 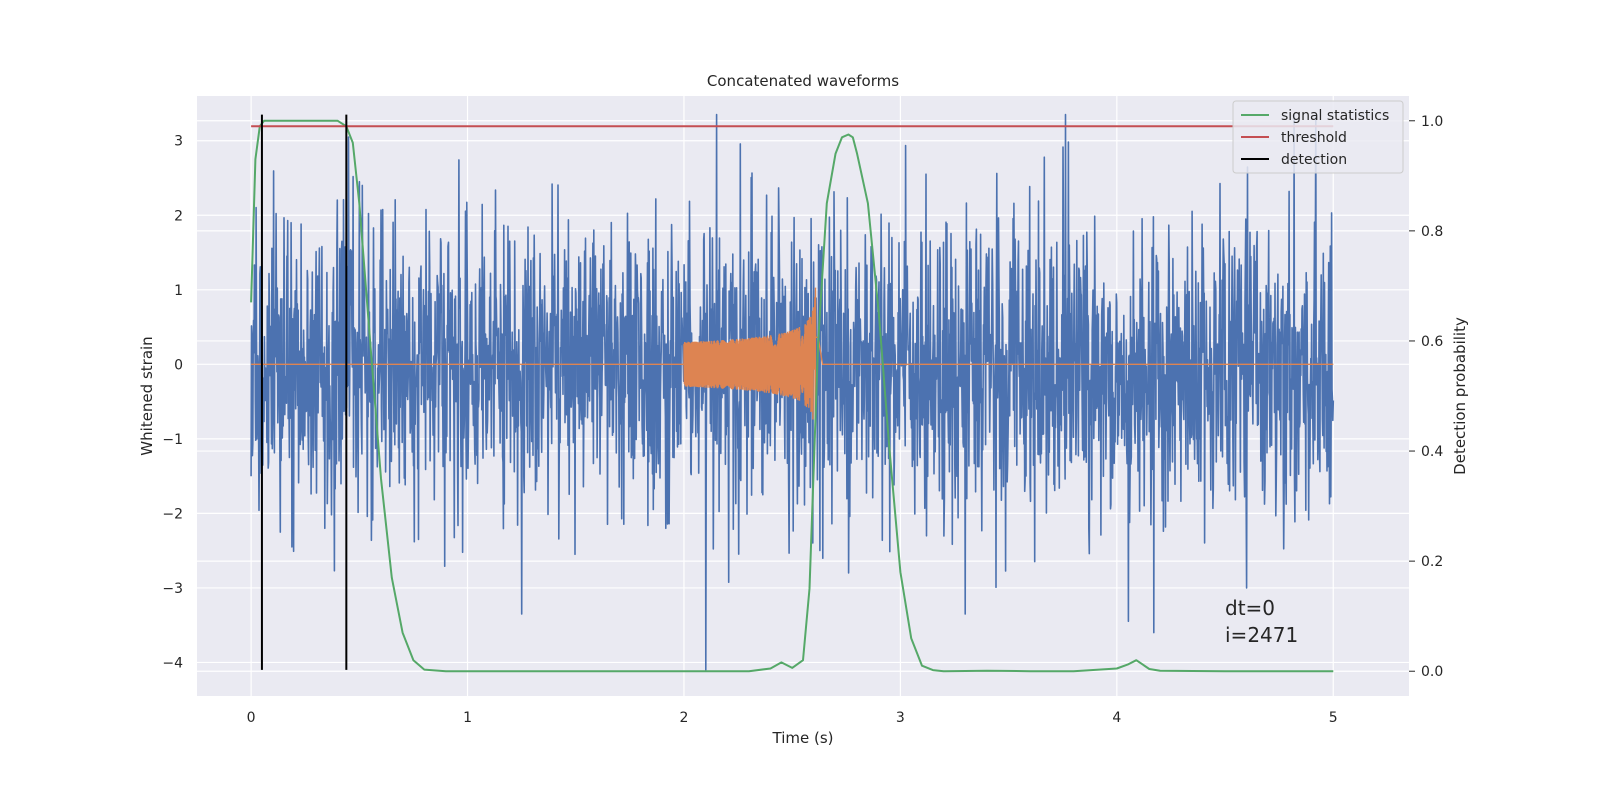 I want to click on injected-waveform-line, so click(x=792, y=354).